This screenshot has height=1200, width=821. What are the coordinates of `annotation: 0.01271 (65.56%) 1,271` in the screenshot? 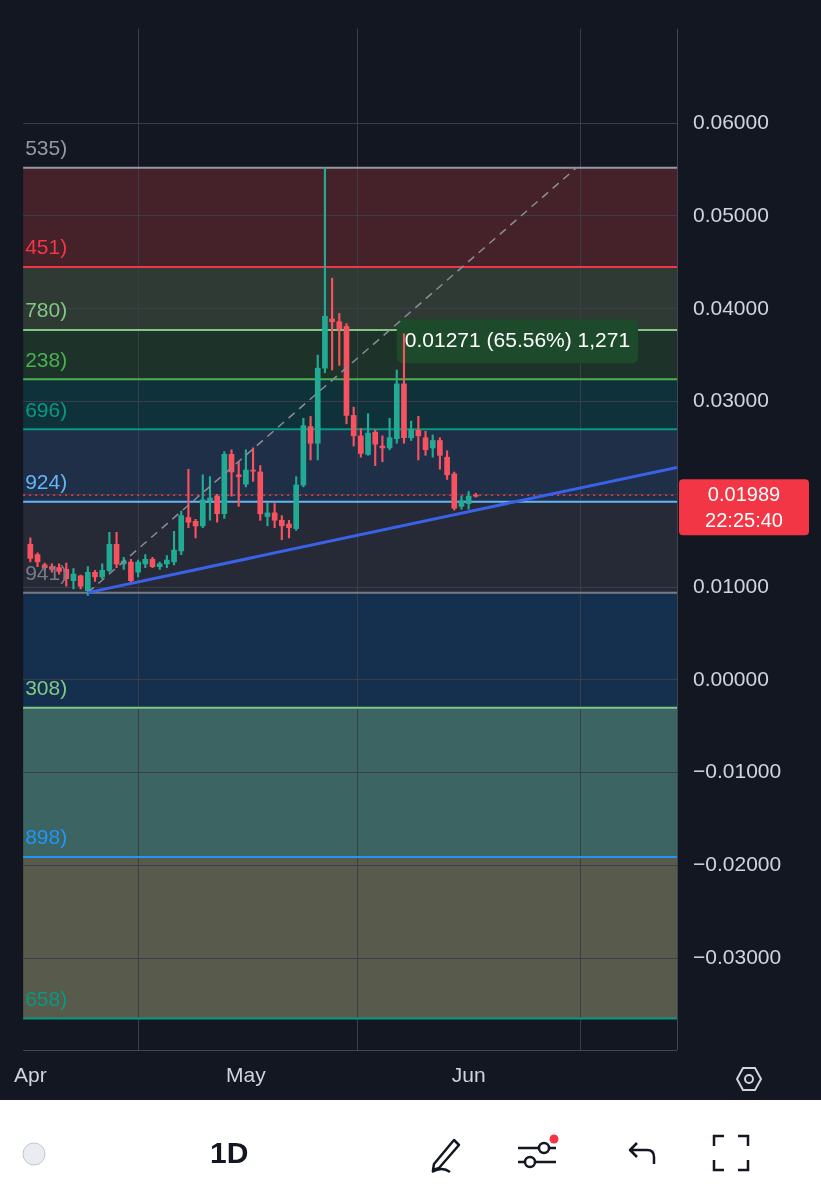 It's located at (517, 340).